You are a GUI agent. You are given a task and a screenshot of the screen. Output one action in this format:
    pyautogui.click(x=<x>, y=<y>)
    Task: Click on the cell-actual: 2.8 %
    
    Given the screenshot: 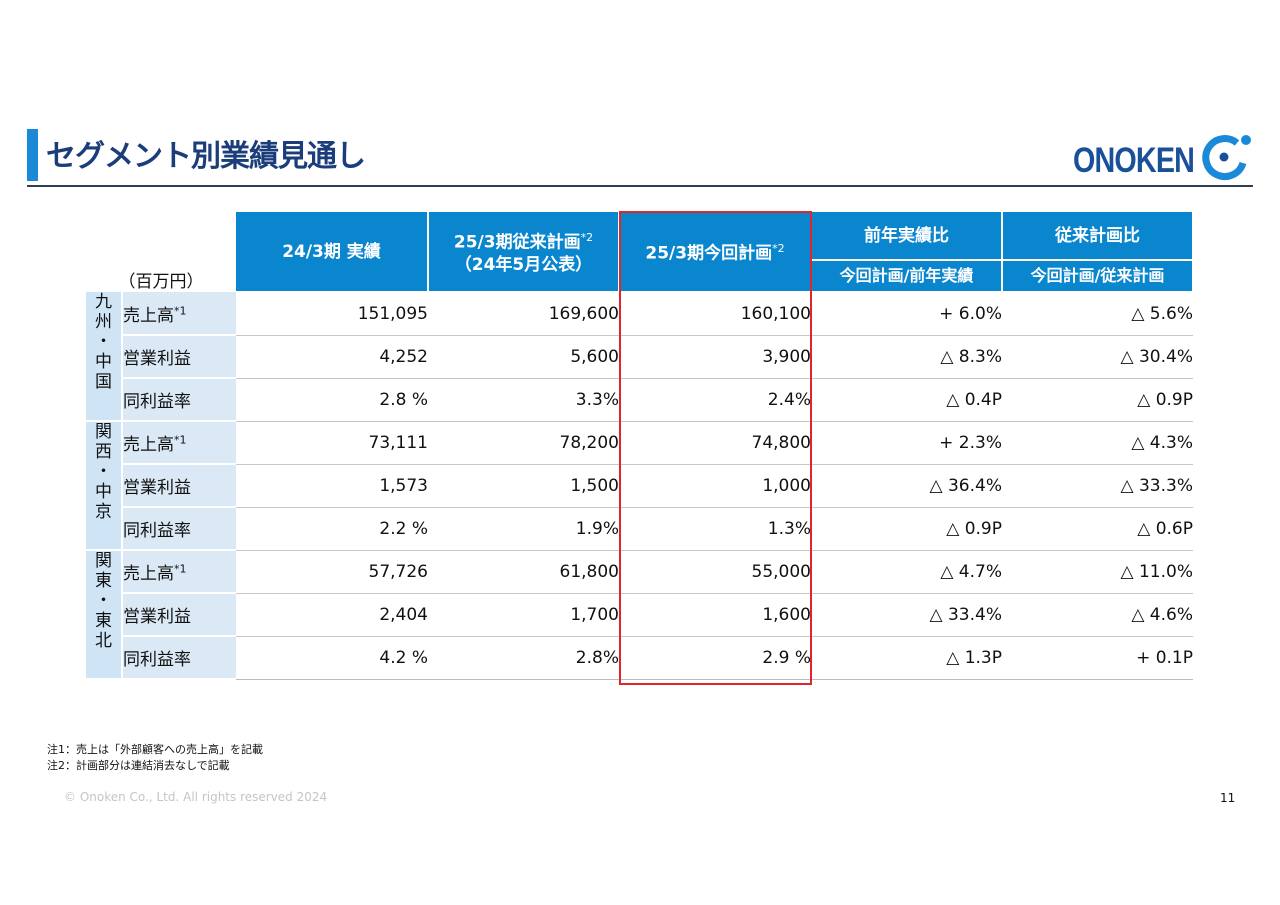 What is the action you would take?
    pyautogui.click(x=332, y=400)
    